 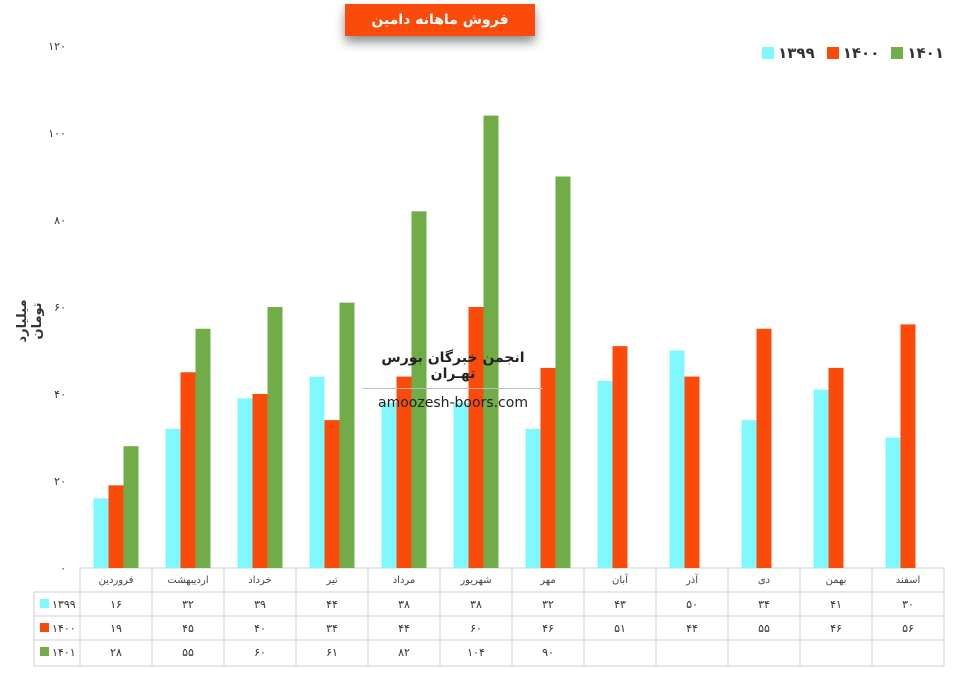 What do you see at coordinates (476, 652) in the screenshot?
I see `data-label: ۱۰۴` at bounding box center [476, 652].